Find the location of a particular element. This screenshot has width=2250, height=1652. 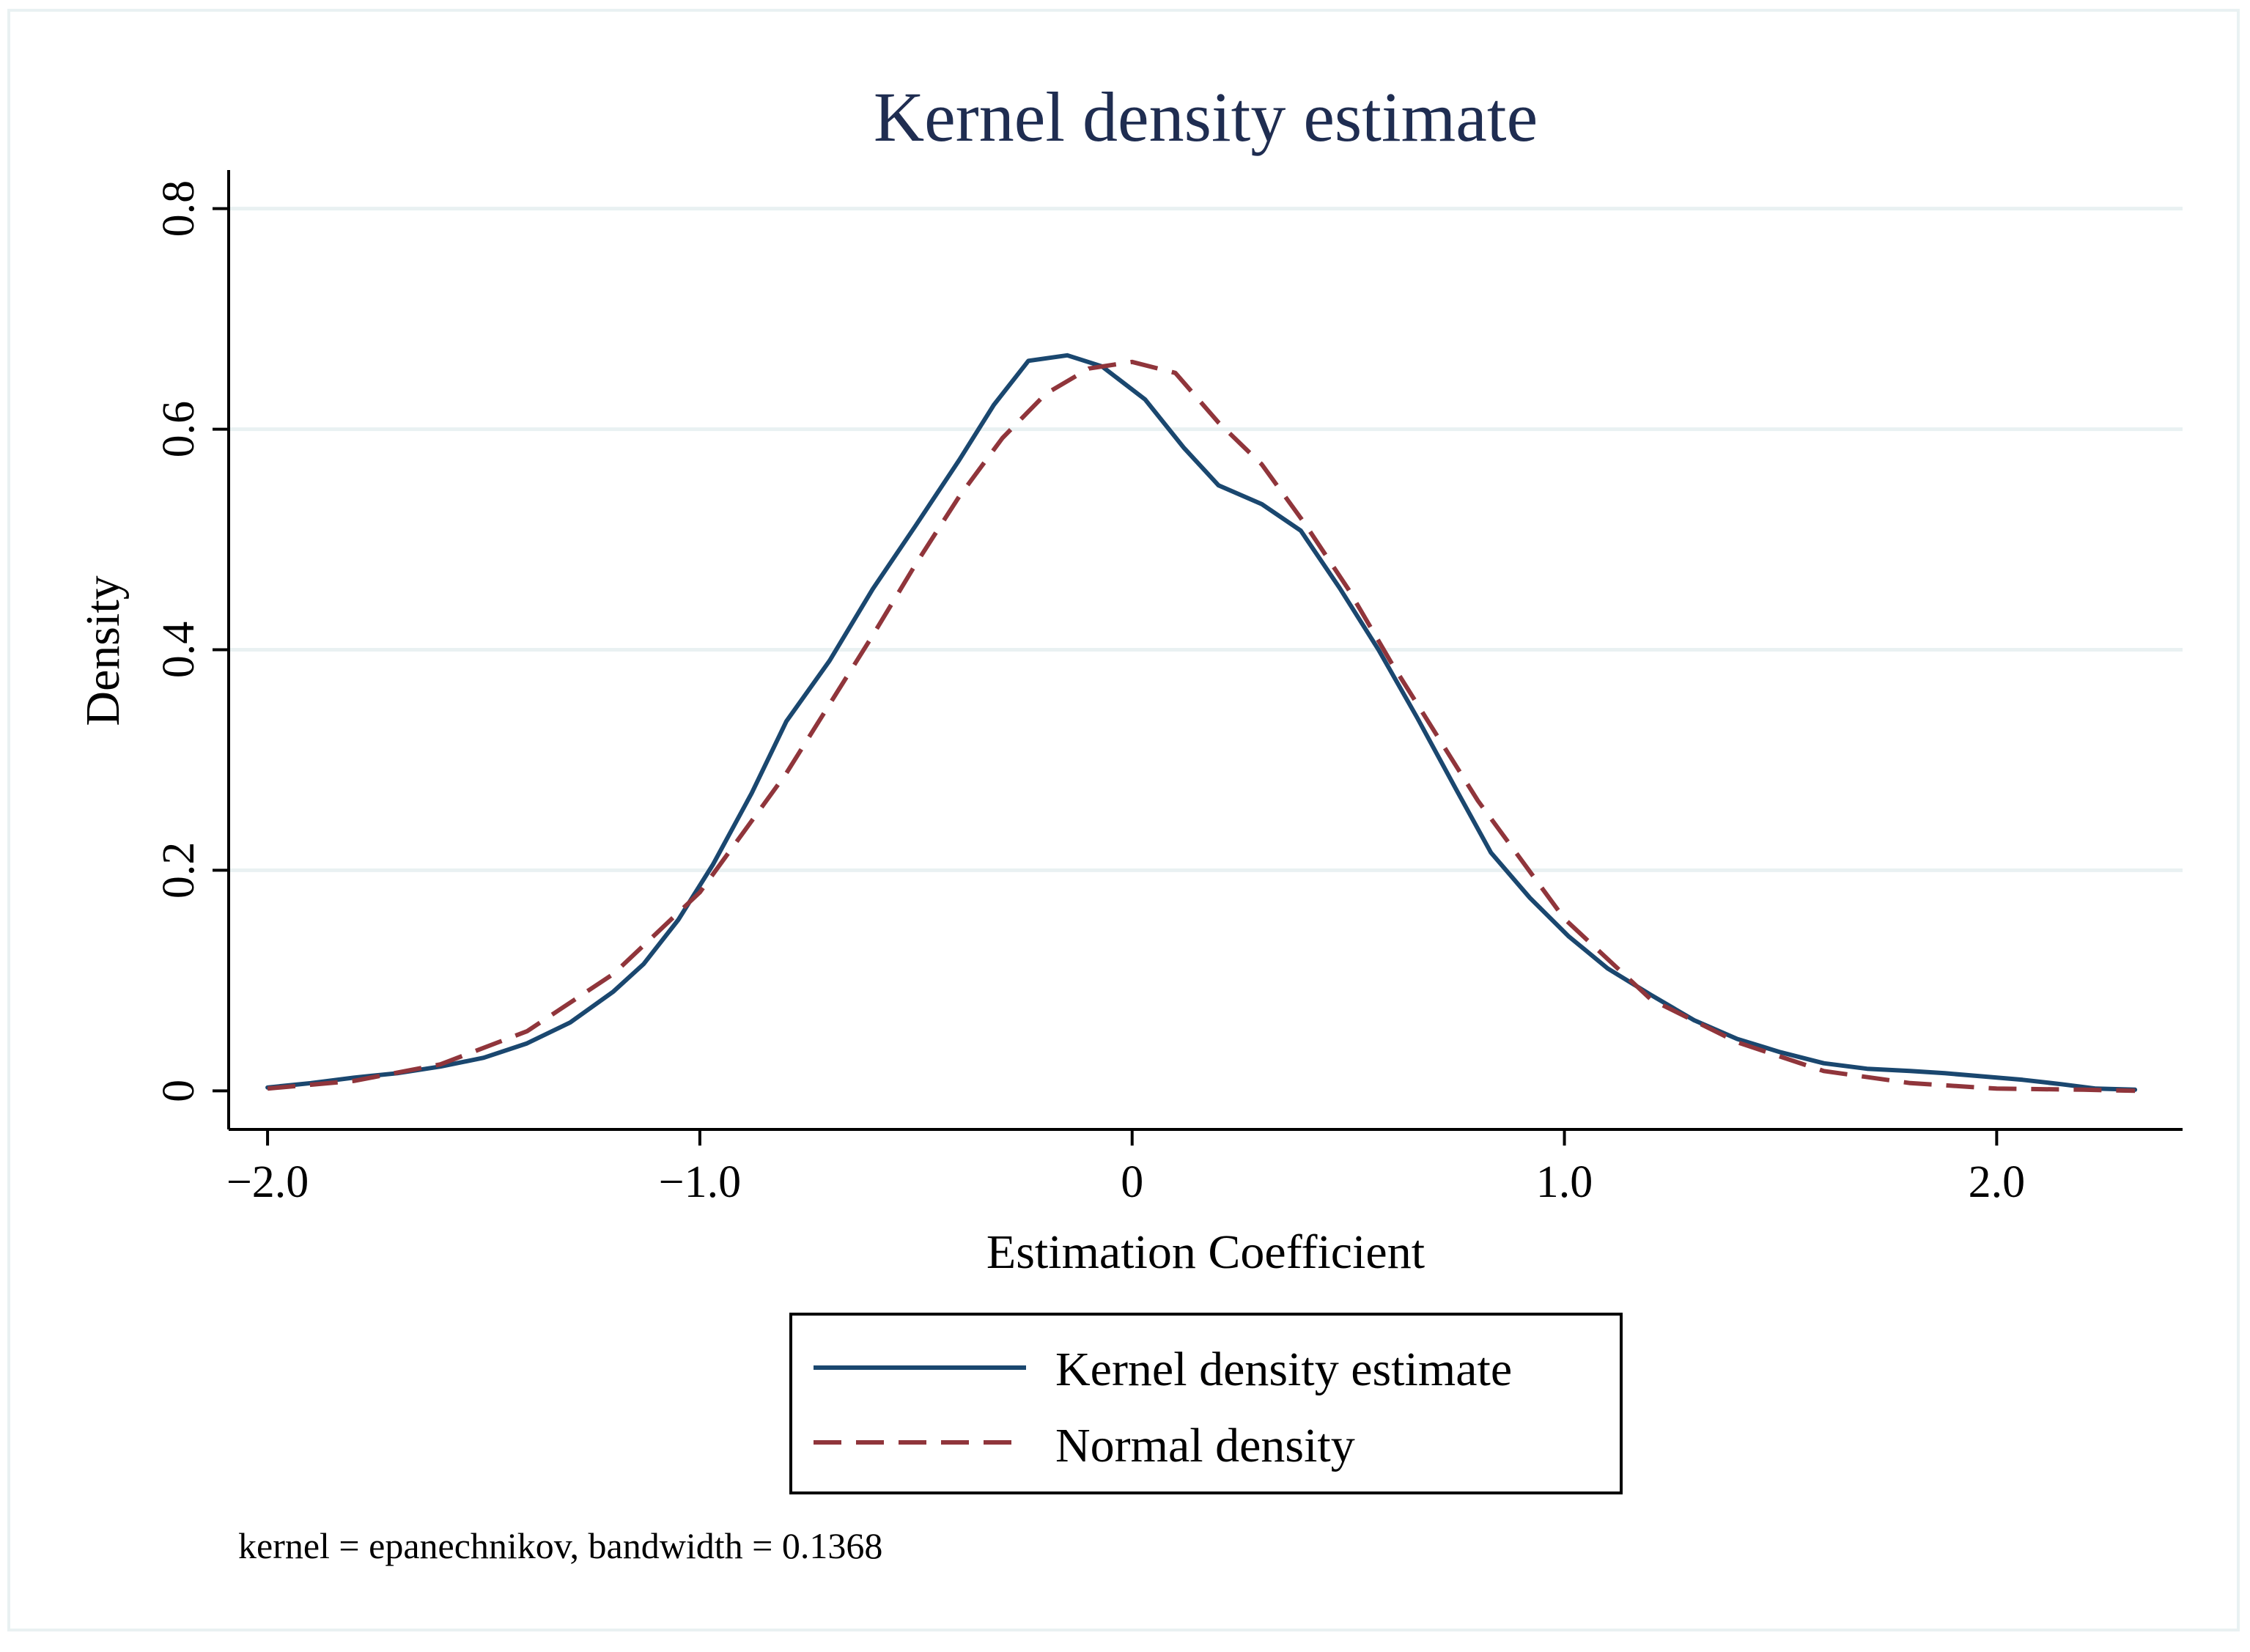

y-axis-title: Density is located at coordinates (103, 650).